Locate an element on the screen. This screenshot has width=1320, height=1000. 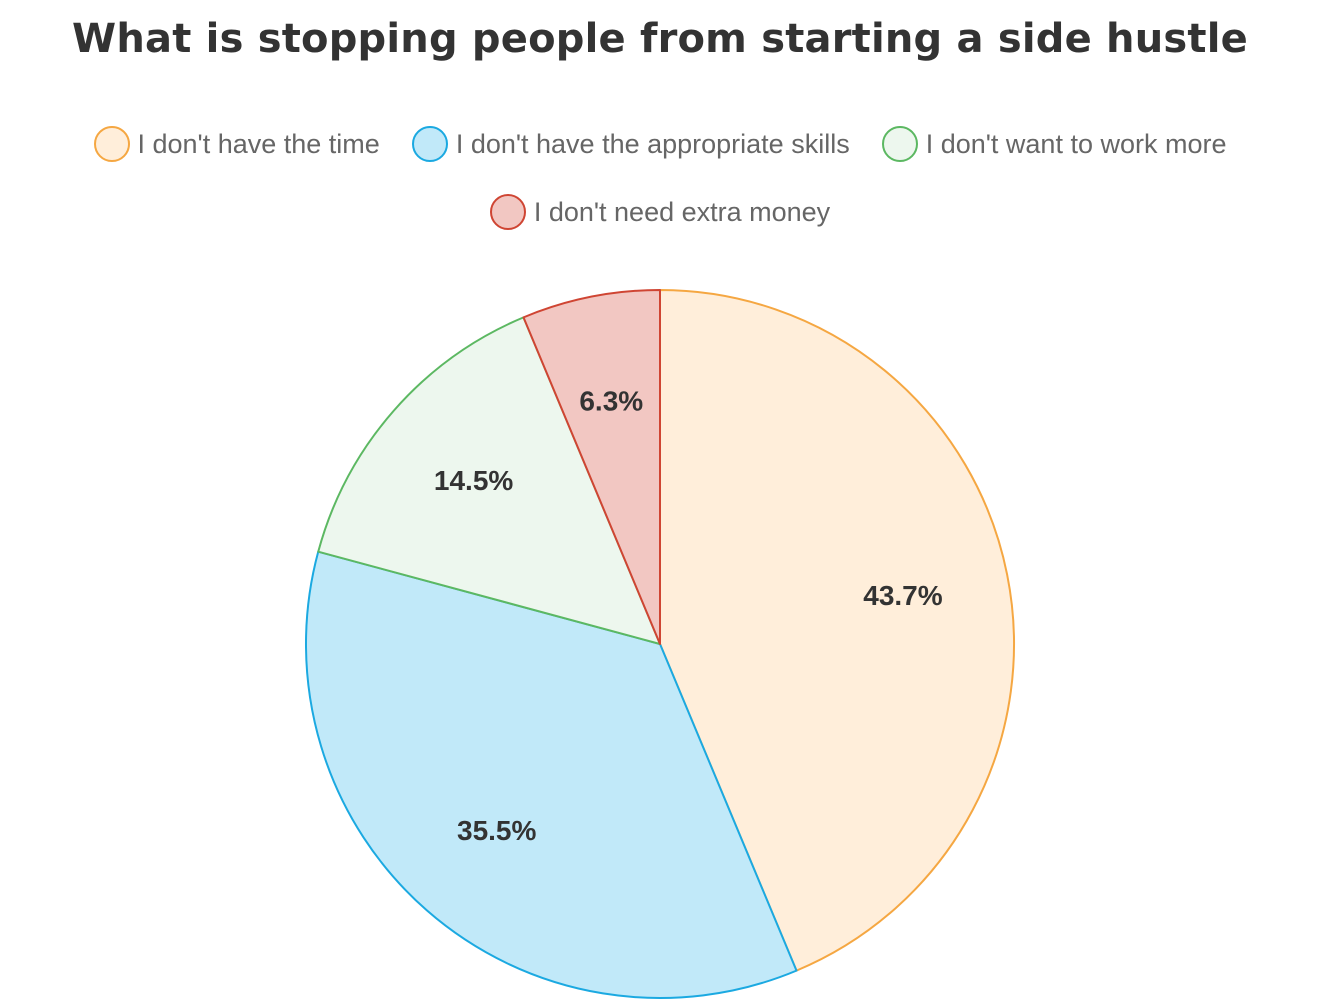
legend-label-no-money-need: I don't need extra money is located at coordinates (682, 211).